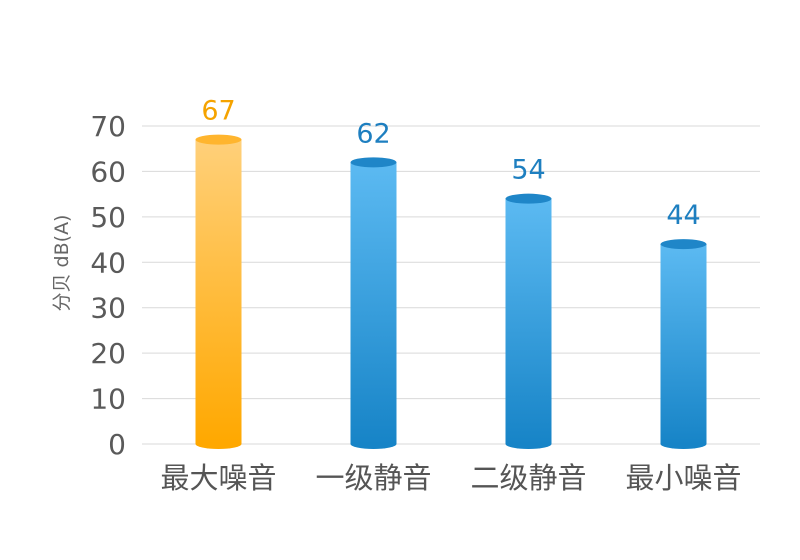  Describe the element at coordinates (450, 478) in the screenshot. I see `x-axis-categories: 最大噪音 一级静音 二级静音 最小噪音` at that location.